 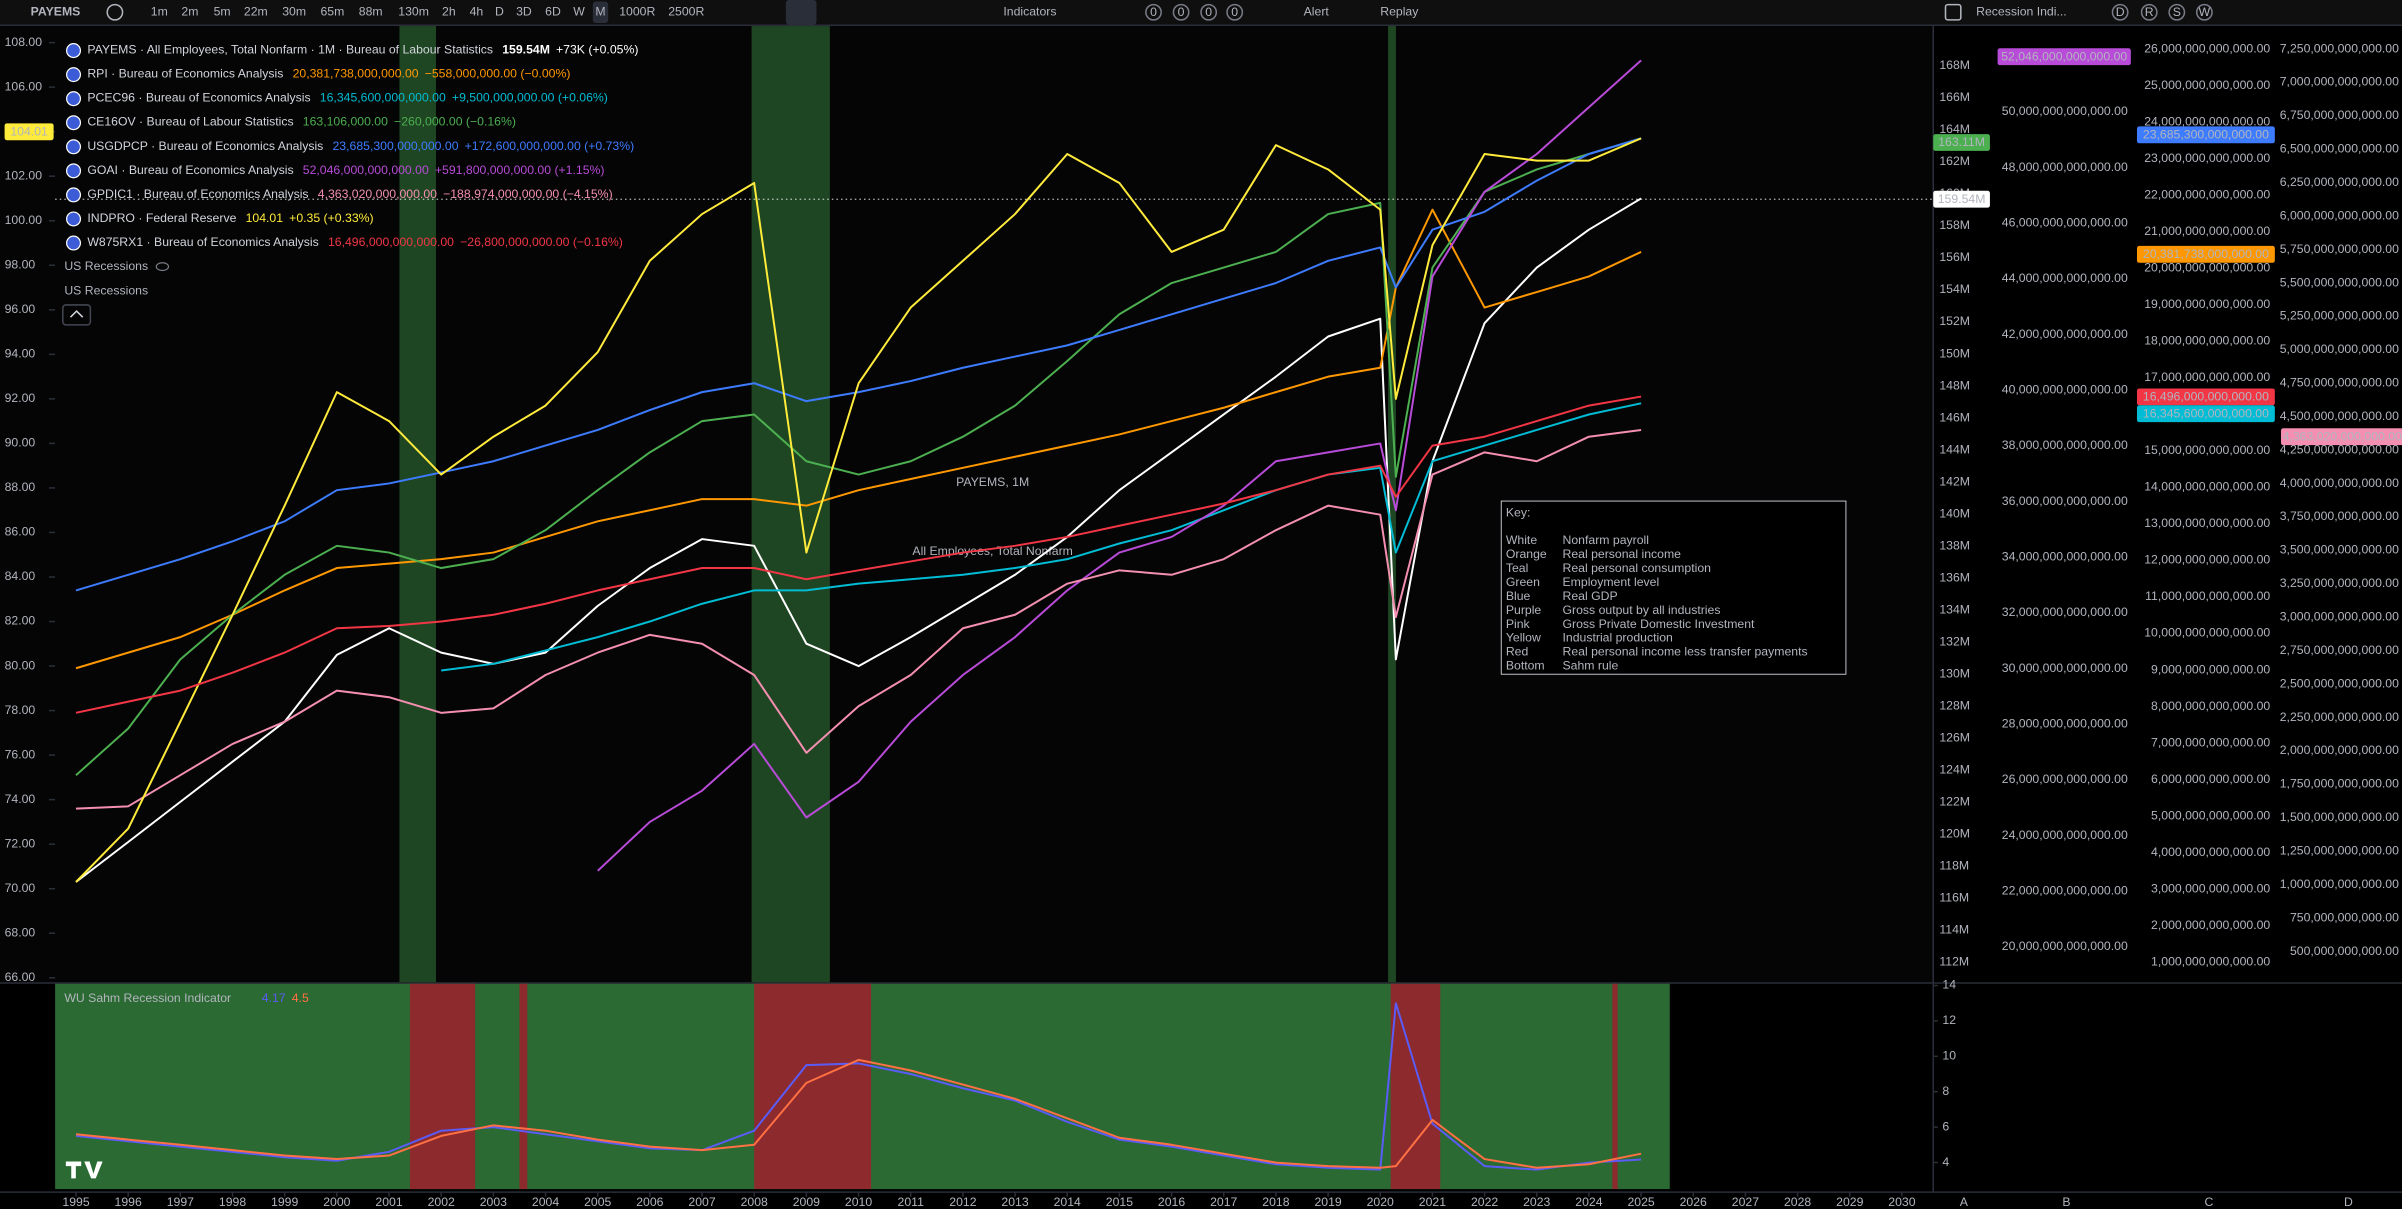 What do you see at coordinates (806, 1202) in the screenshot?
I see `x-tick-label: 2009` at bounding box center [806, 1202].